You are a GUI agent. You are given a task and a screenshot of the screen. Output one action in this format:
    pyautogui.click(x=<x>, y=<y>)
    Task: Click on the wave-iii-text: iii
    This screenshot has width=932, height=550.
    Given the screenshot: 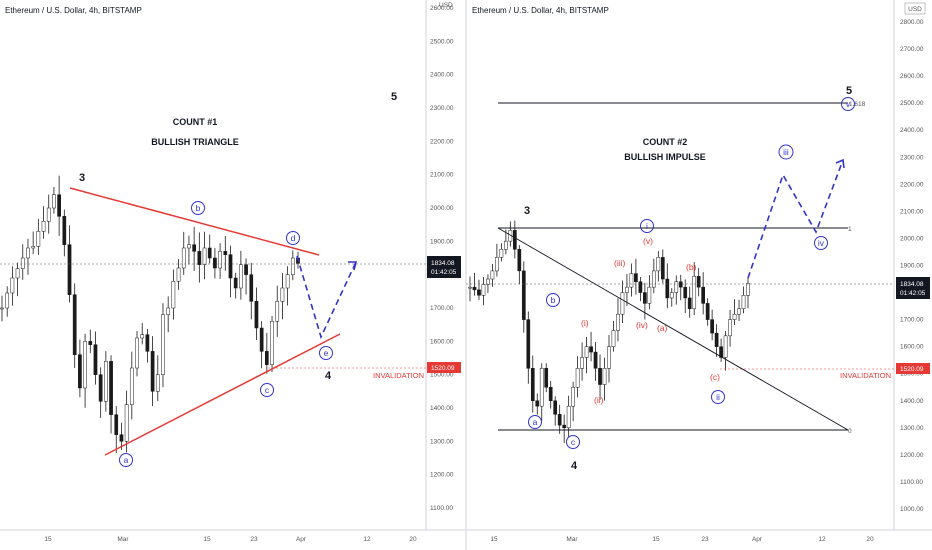 What is the action you would take?
    pyautogui.click(x=786, y=152)
    